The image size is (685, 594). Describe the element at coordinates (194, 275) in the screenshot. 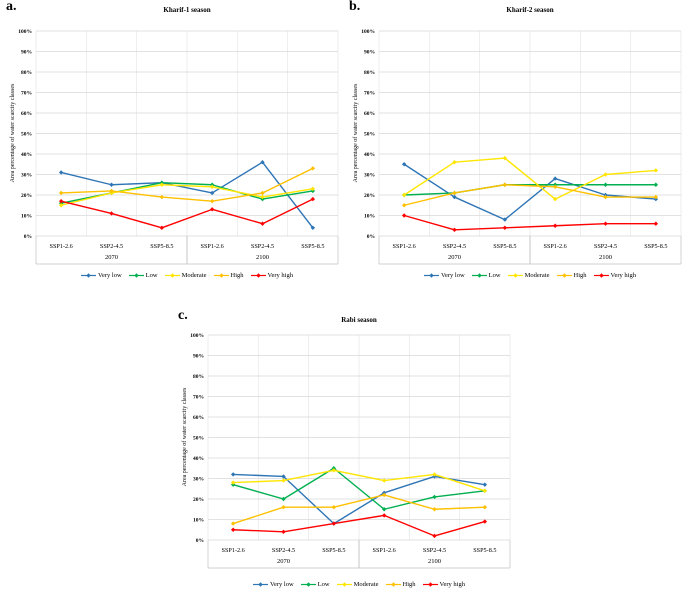

I see `legend-label: Moderate` at that location.